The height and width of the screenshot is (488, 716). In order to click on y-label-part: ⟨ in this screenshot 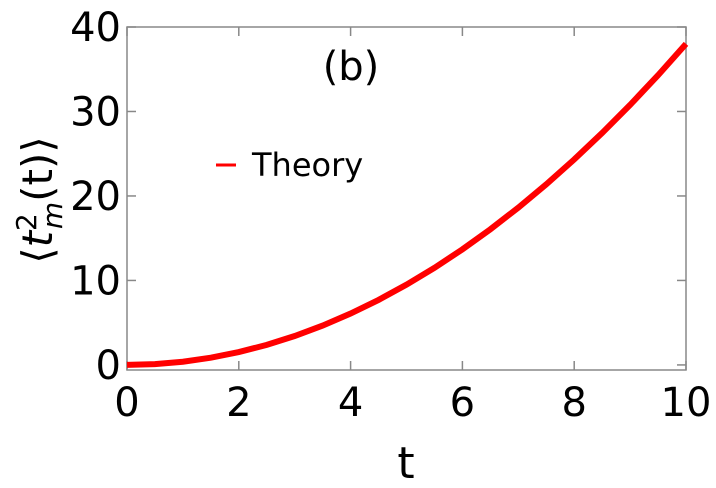, I will do `click(37, 255)`.